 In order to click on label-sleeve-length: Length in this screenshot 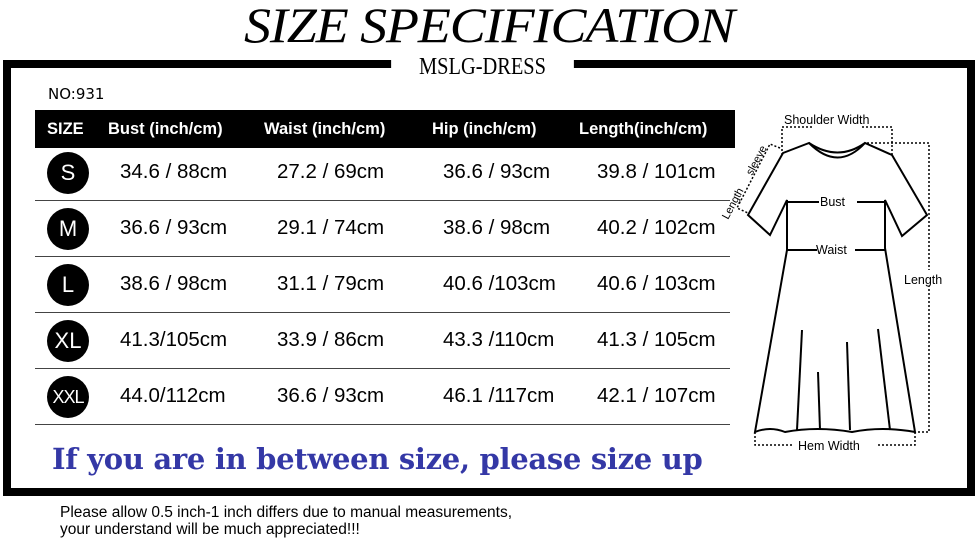, I will do `click(733, 203)`.